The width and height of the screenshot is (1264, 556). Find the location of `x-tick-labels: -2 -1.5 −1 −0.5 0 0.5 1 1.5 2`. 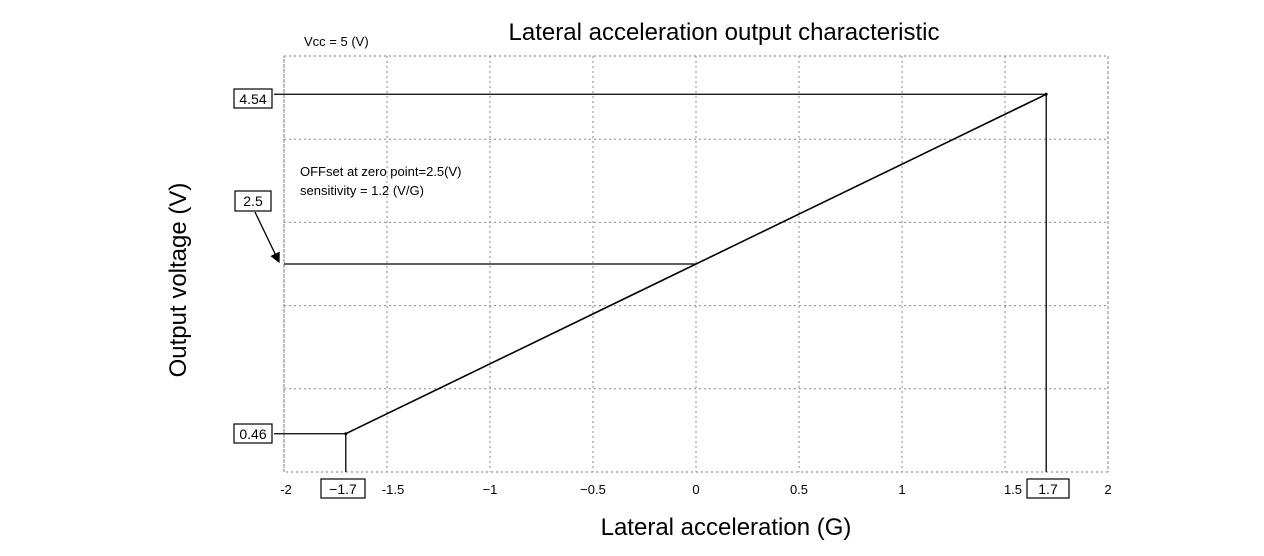

x-tick-labels: -2 -1.5 −1 −0.5 0 0.5 1 1.5 2 is located at coordinates (695, 489).